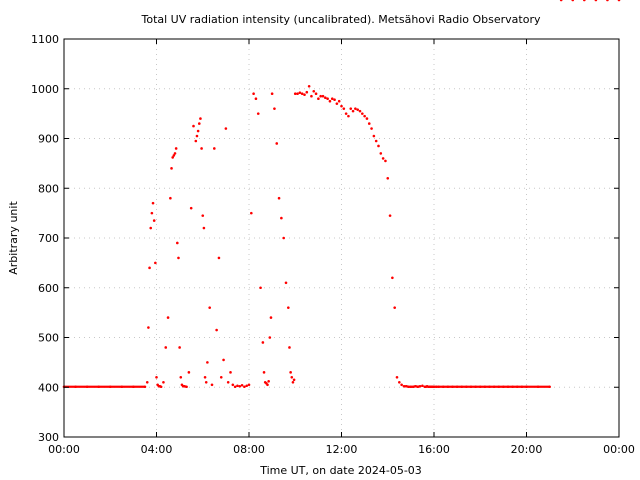 Image resolution: width=640 pixels, height=480 pixels. Describe the element at coordinates (434, 449) in the screenshot. I see `x-tick-label: 16:00` at that location.